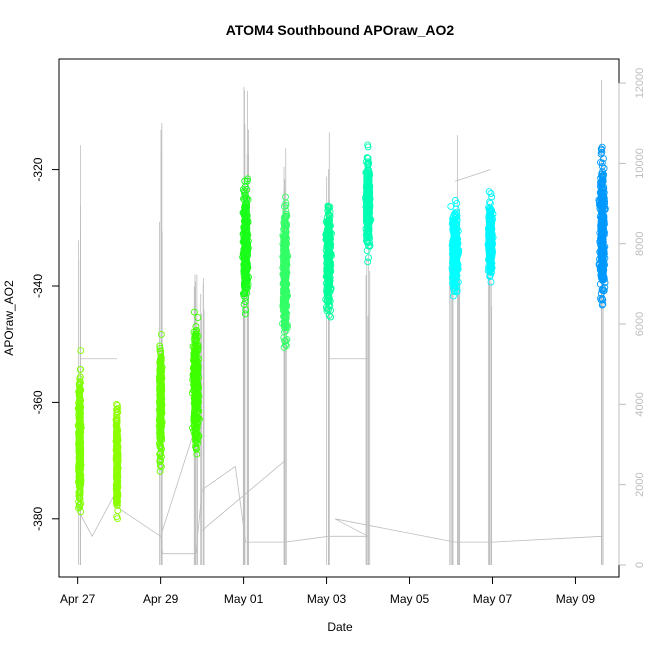 This screenshot has width=650, height=650. I want to click on x-tick-label: May 07, so click(493, 599).